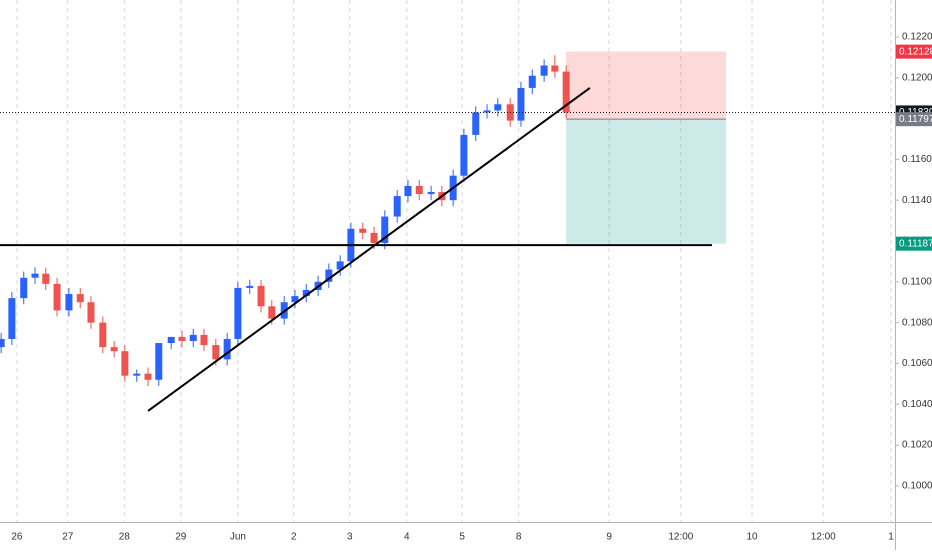  What do you see at coordinates (407, 537) in the screenshot?
I see `x-tick-label: 4` at bounding box center [407, 537].